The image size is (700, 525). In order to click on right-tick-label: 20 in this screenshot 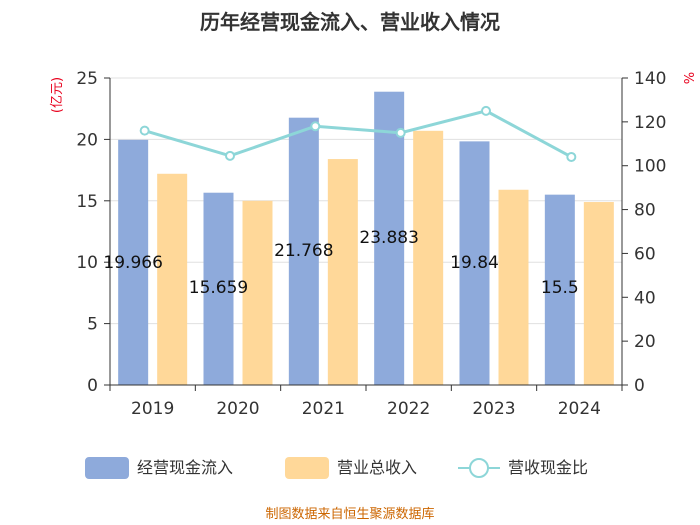, I will do `click(645, 342)`.